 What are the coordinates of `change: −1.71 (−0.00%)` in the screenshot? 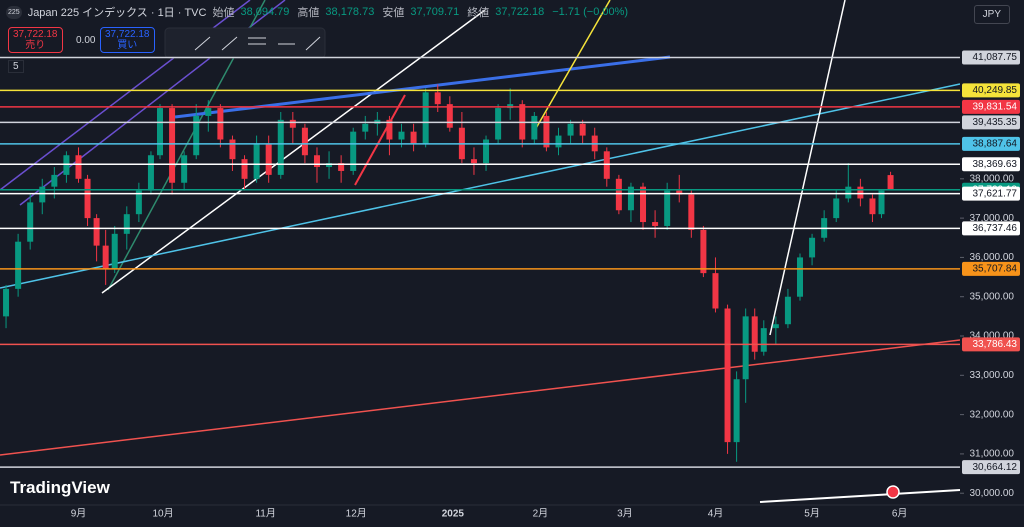 It's located at (590, 12).